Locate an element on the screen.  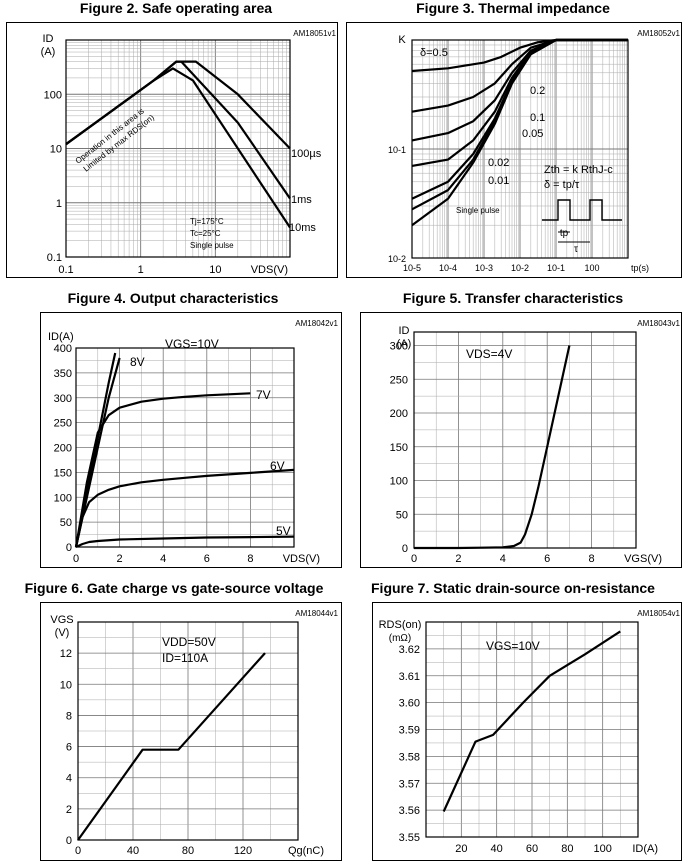
x-tick-label: 2 is located at coordinates (120, 559).